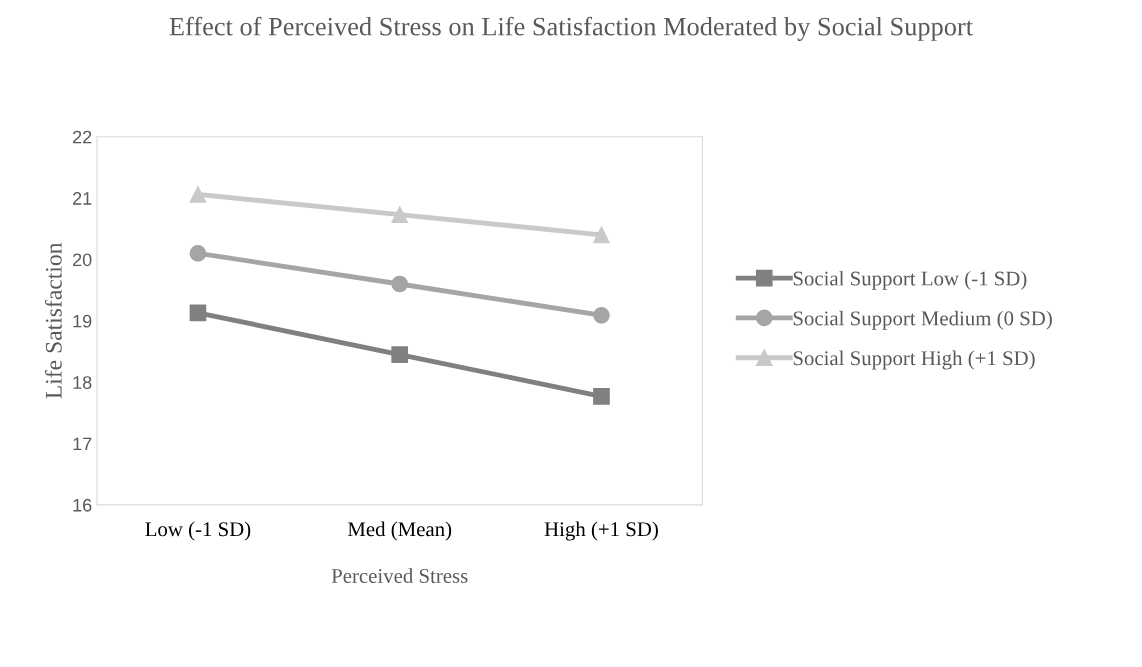  Describe the element at coordinates (82, 260) in the screenshot. I see `y-tick-label: 20` at that location.